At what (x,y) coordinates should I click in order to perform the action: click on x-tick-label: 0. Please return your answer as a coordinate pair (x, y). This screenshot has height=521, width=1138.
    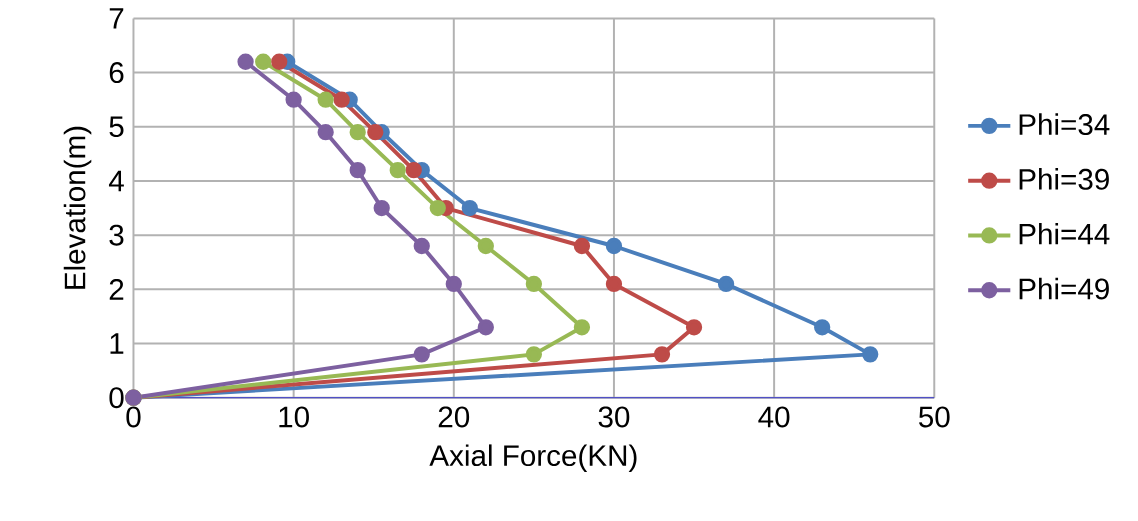
    Looking at the image, I should click on (133, 417).